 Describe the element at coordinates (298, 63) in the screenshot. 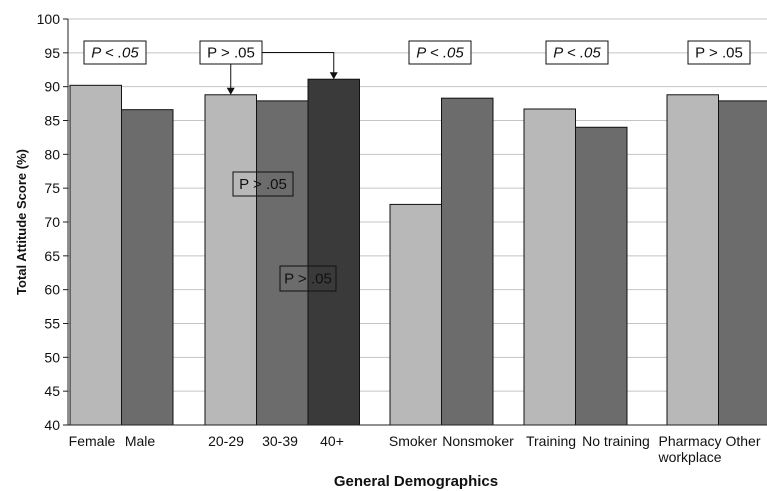

I see `bracket-line` at that location.